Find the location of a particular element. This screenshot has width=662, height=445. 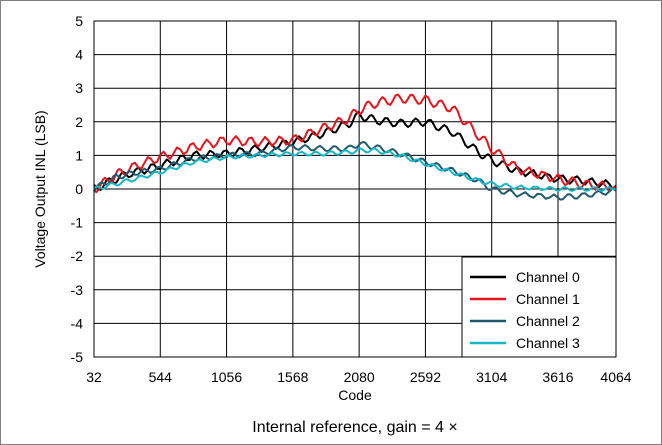

x-tick-label: 3104 is located at coordinates (491, 377).